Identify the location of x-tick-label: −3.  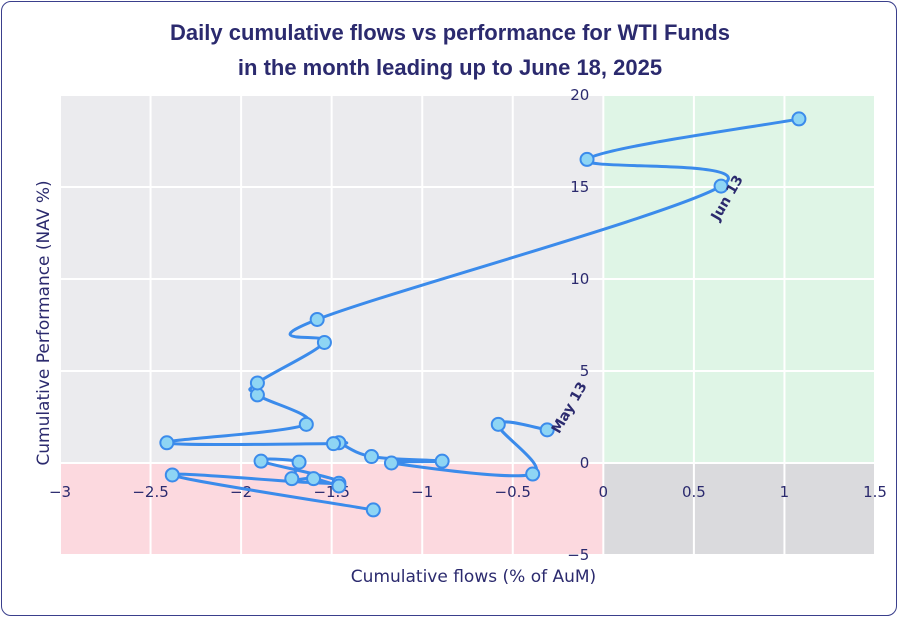
(60, 492).